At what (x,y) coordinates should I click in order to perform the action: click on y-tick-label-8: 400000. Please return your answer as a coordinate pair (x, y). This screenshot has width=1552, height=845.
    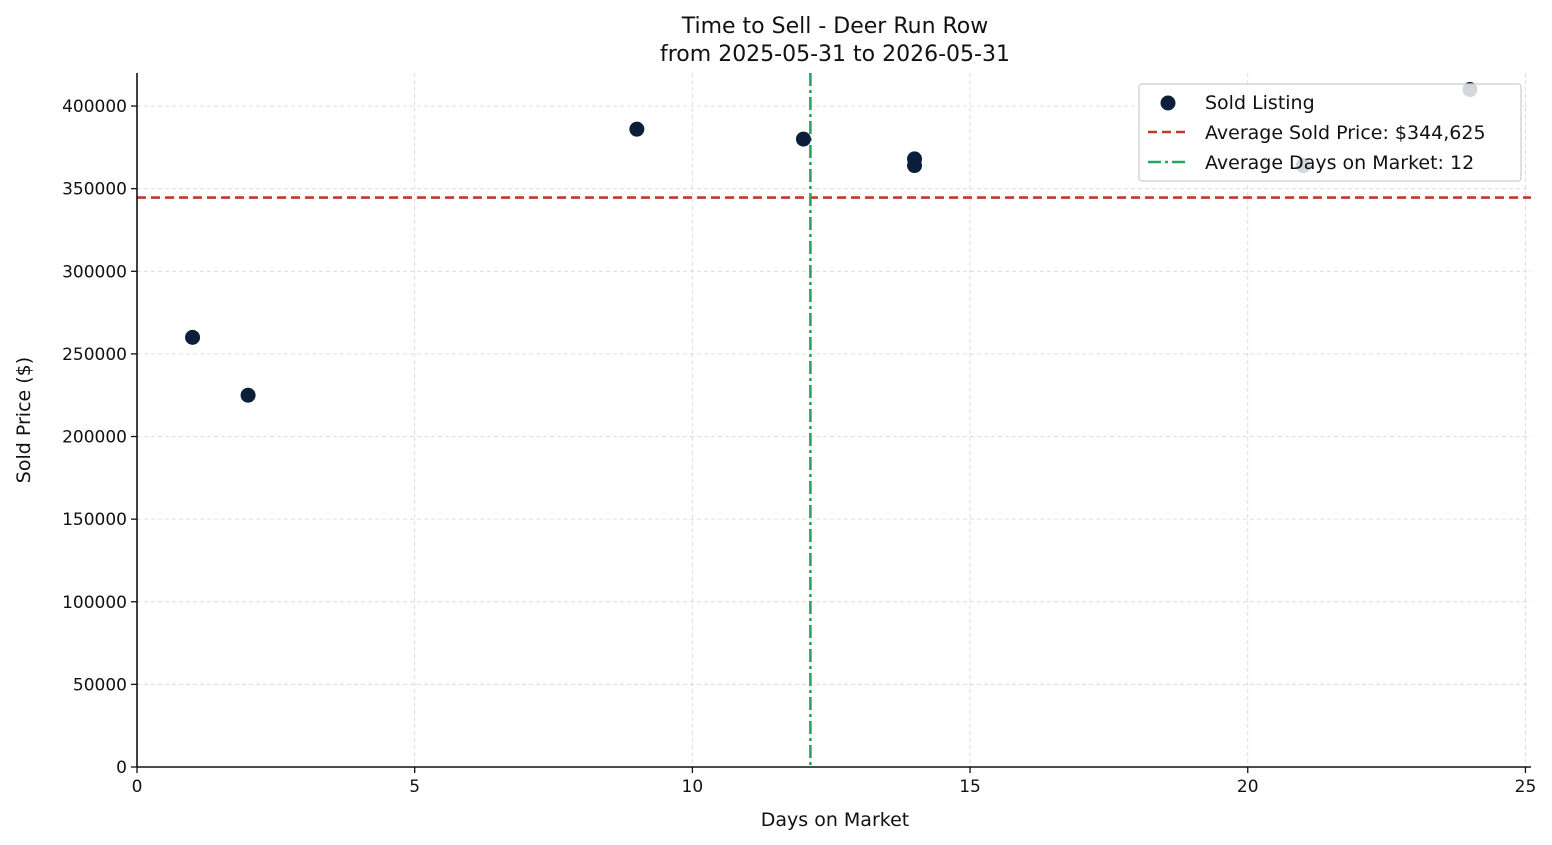
    Looking at the image, I should click on (94, 107).